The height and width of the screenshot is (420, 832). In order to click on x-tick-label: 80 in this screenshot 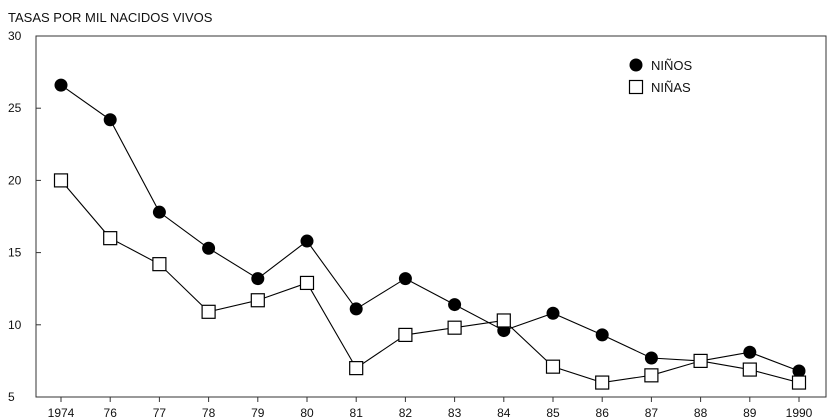, I will do `click(307, 413)`.